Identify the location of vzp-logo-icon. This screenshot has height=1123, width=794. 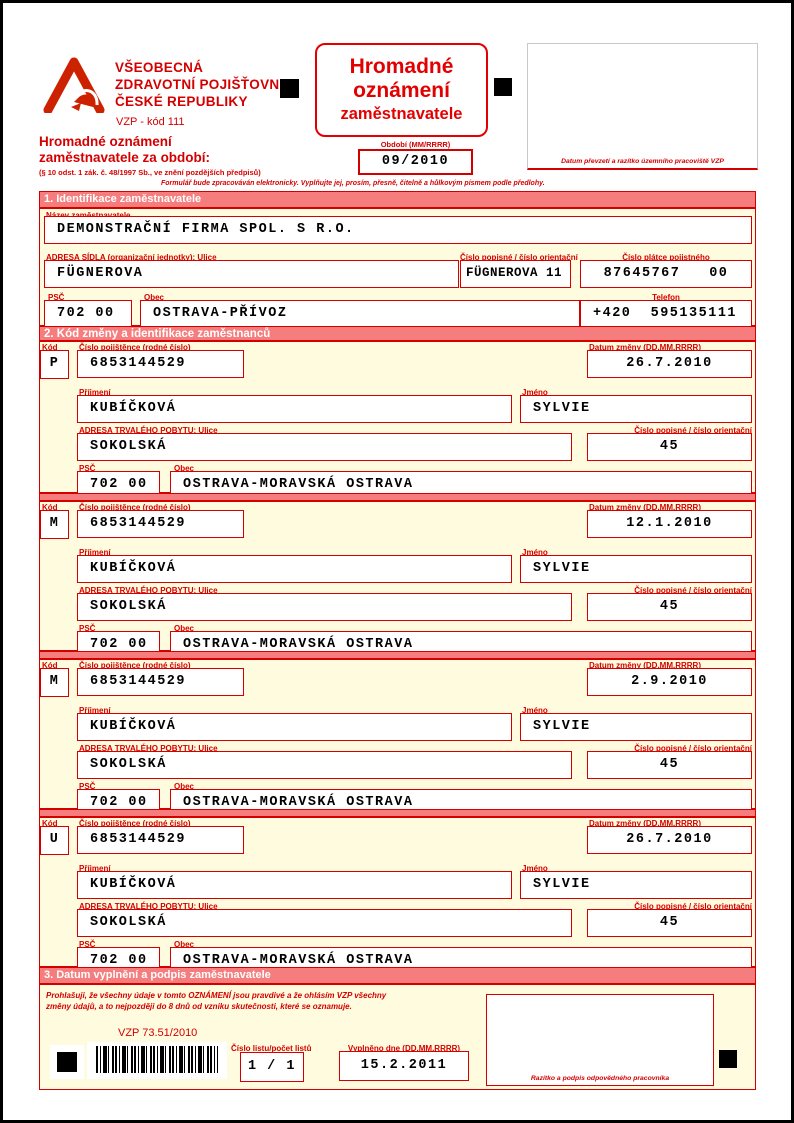
(74, 85).